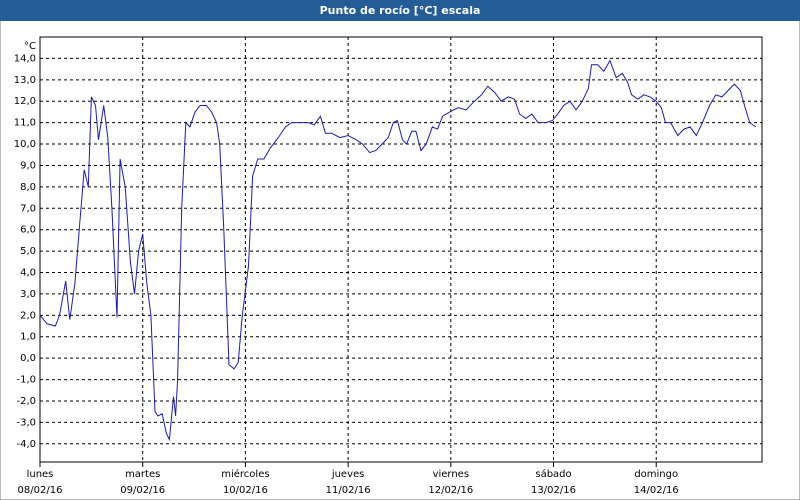 The image size is (800, 500). Describe the element at coordinates (25, 144) in the screenshot. I see `y-tick-label: 10,0` at that location.